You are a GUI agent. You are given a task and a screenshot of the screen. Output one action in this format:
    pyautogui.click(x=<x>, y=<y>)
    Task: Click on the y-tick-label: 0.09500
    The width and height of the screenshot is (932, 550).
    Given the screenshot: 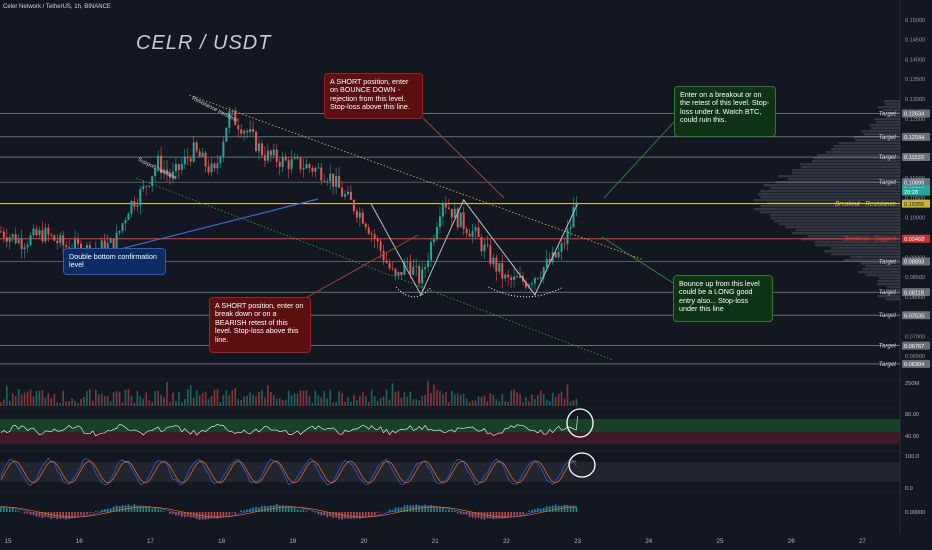 What is the action you would take?
    pyautogui.click(x=915, y=238)
    